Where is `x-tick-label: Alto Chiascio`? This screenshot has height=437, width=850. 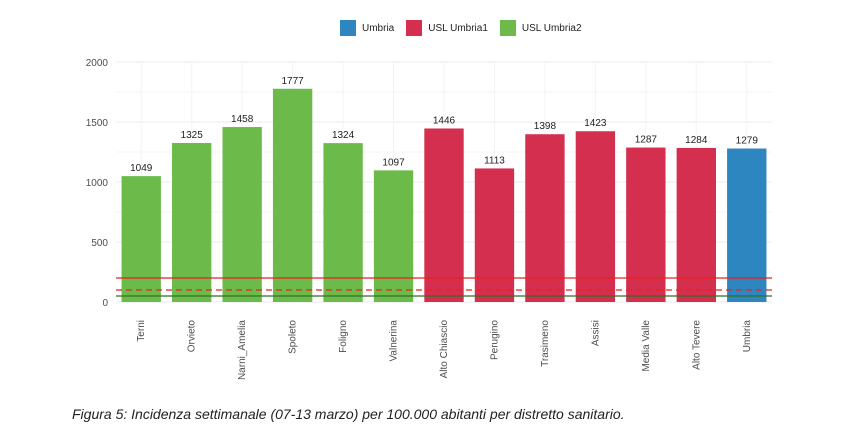
x-tick-label: Alto Chiascio is located at coordinates (444, 349).